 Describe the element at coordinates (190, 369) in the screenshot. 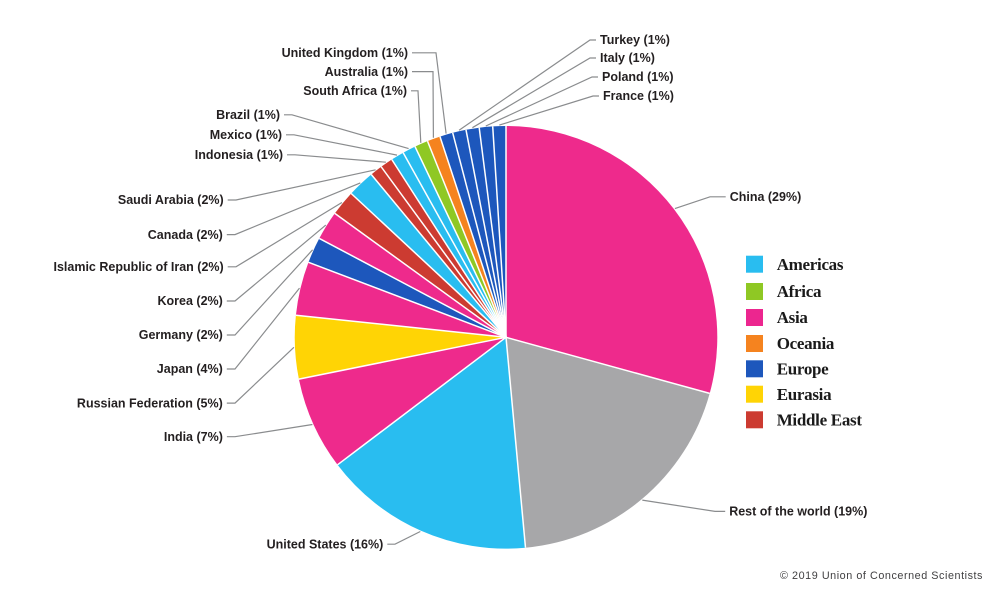

I see `svg-text: Japan (4%)` at that location.